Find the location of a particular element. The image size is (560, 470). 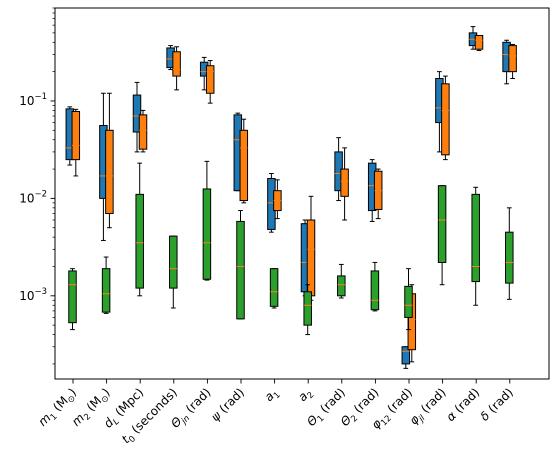

svg-text: φjl (rad) is located at coordinates (428, 407).